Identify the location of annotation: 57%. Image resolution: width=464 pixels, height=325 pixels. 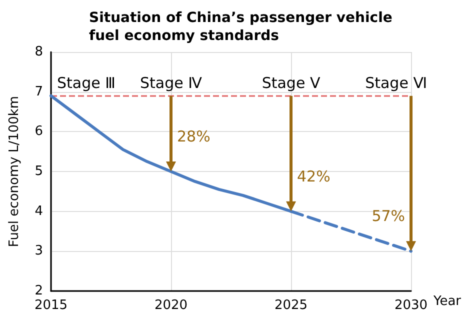
(389, 216).